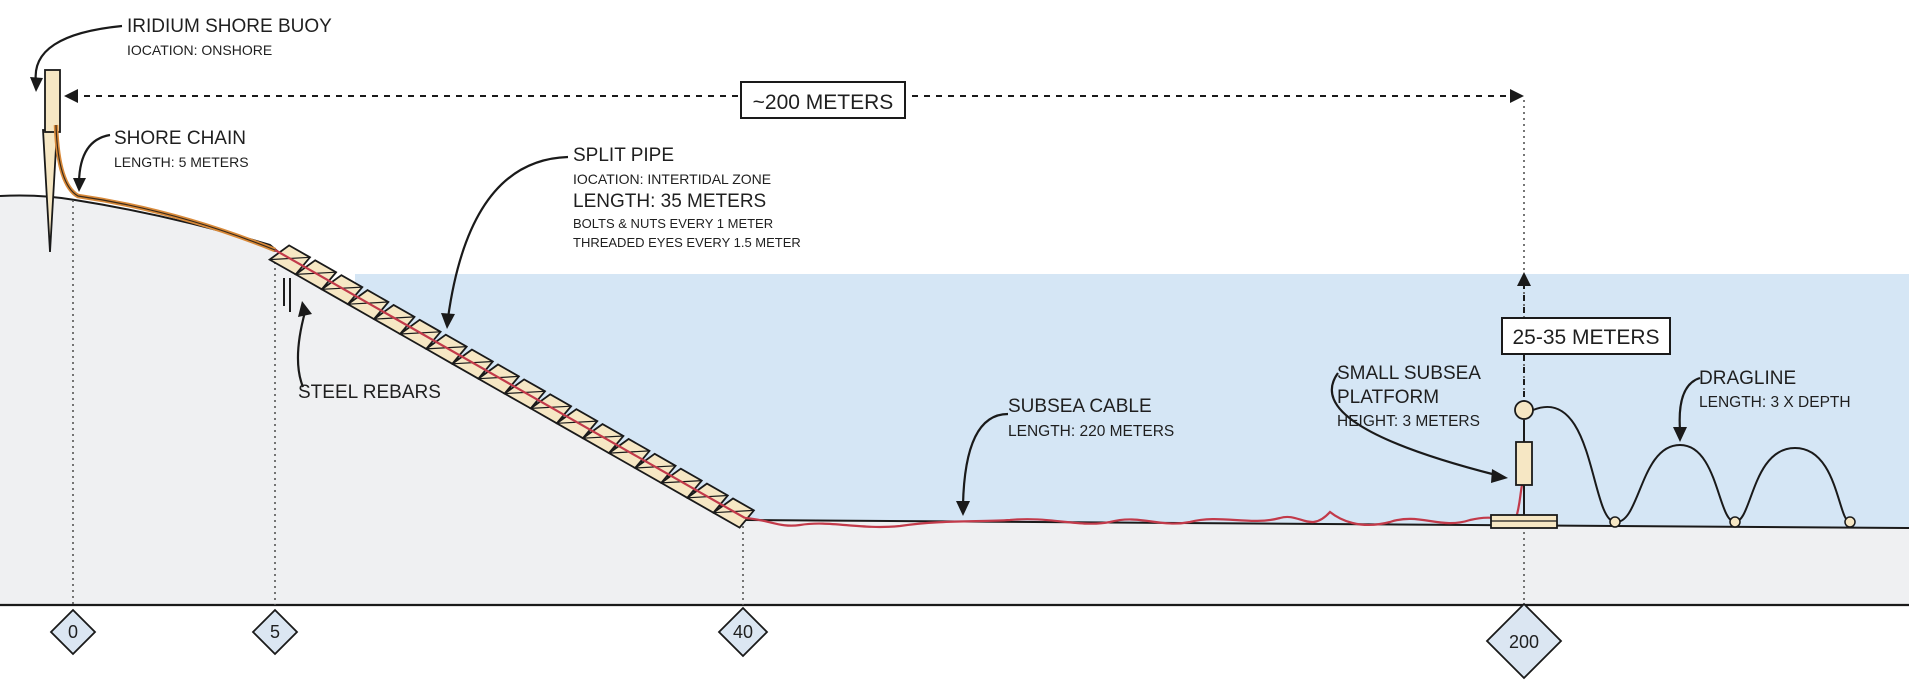 Image resolution: width=1909 pixels, height=693 pixels. What do you see at coordinates (623, 155) in the screenshot?
I see `pipe-title: SPLIT PIPE` at bounding box center [623, 155].